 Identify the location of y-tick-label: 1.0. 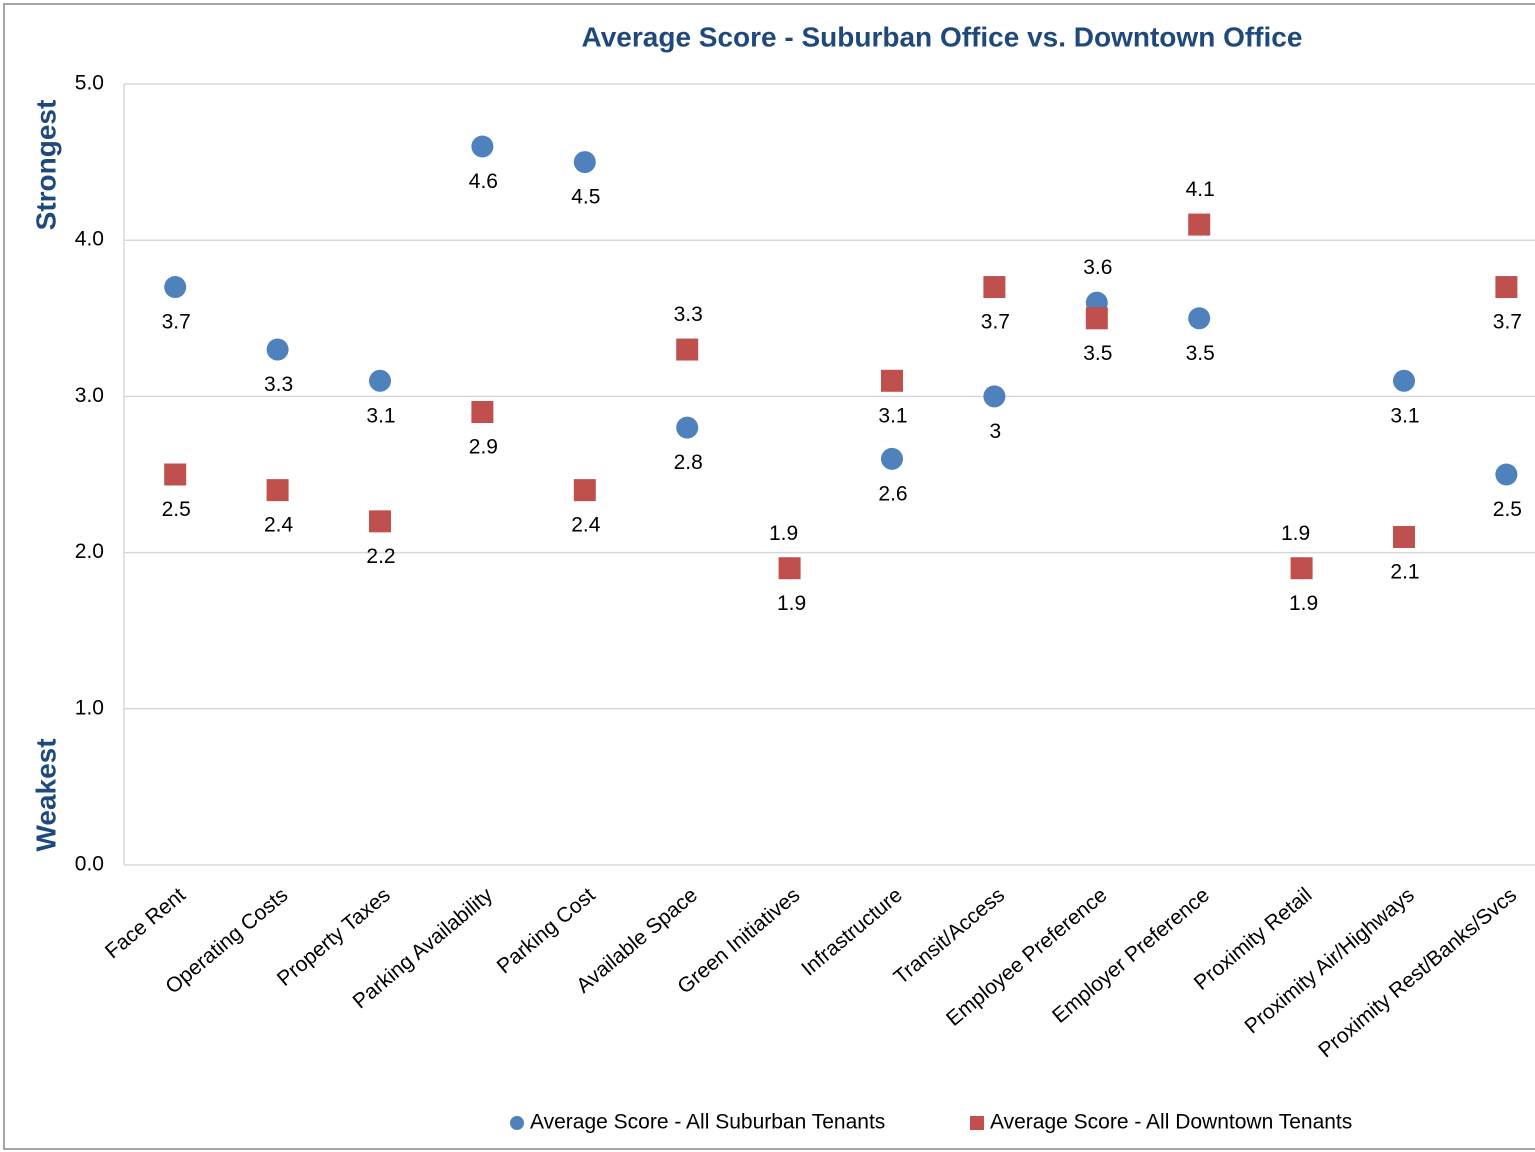
(89, 707).